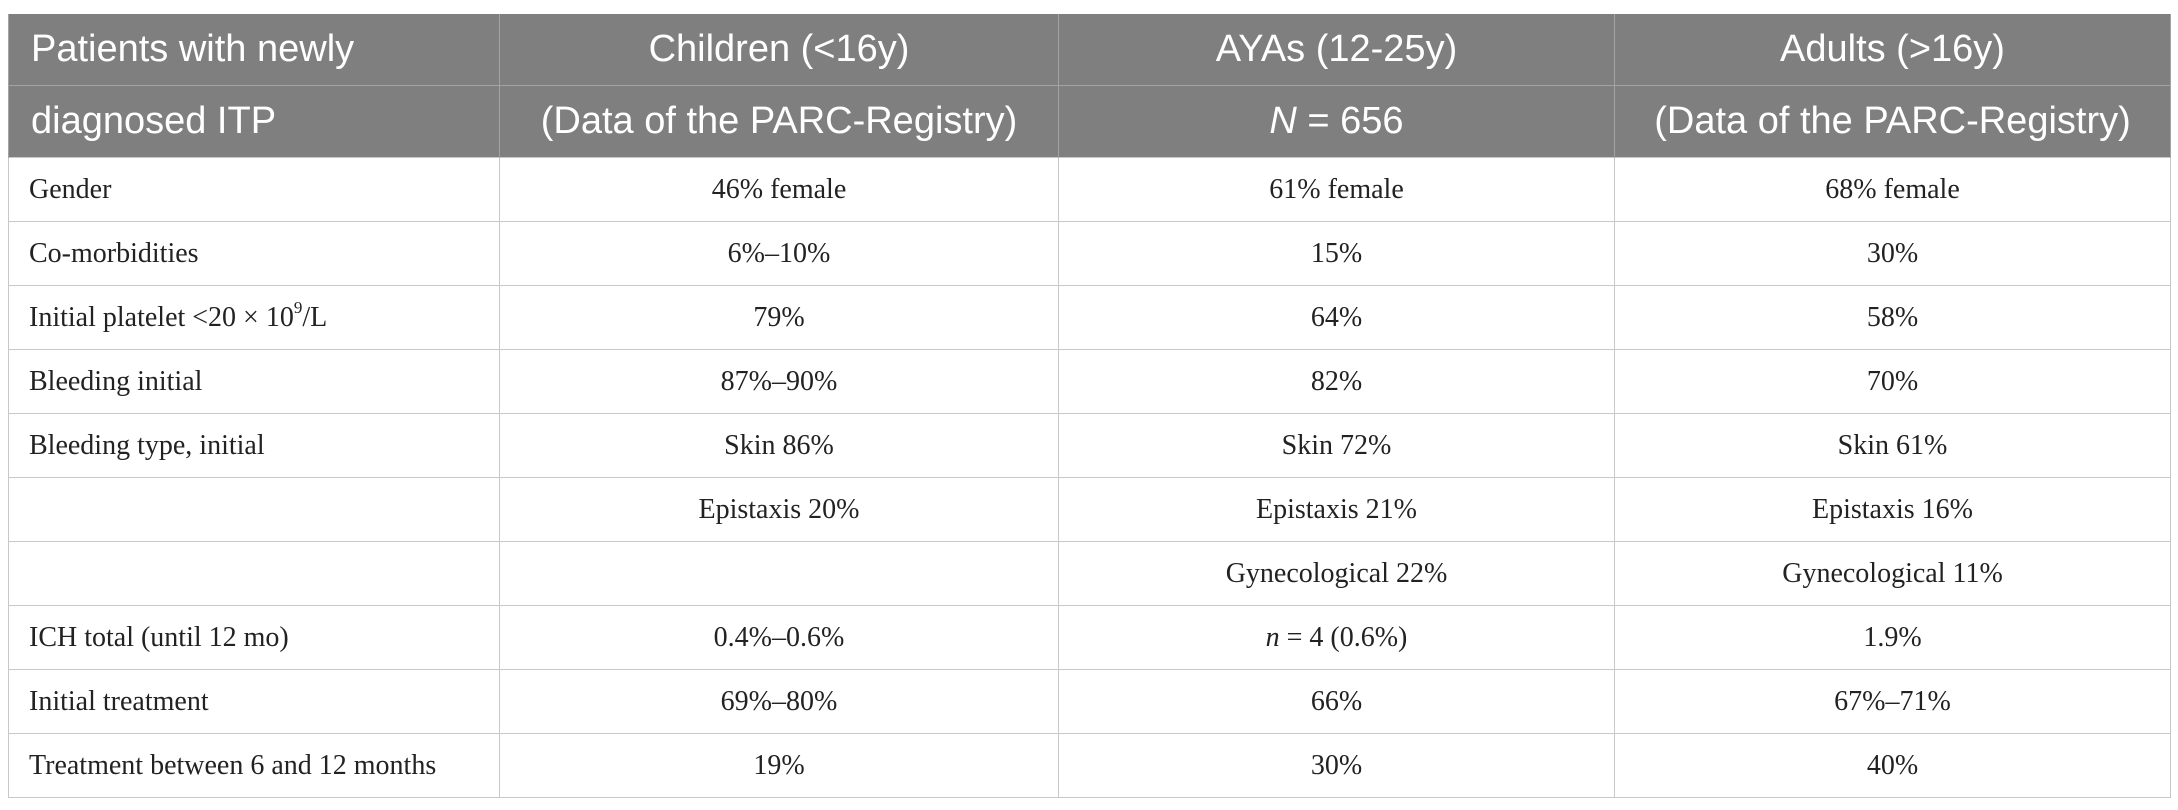 The height and width of the screenshot is (810, 2178). What do you see at coordinates (1892, 317) in the screenshot?
I see `cell-adults: 58%` at bounding box center [1892, 317].